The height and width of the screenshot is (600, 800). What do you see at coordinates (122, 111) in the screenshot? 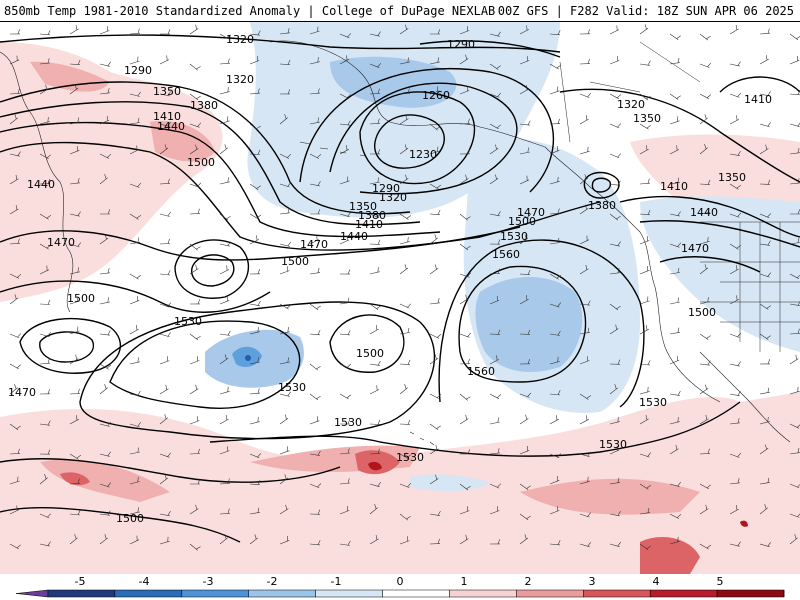
I see `warm-anomaly-northwest-mid` at bounding box center [122, 111].